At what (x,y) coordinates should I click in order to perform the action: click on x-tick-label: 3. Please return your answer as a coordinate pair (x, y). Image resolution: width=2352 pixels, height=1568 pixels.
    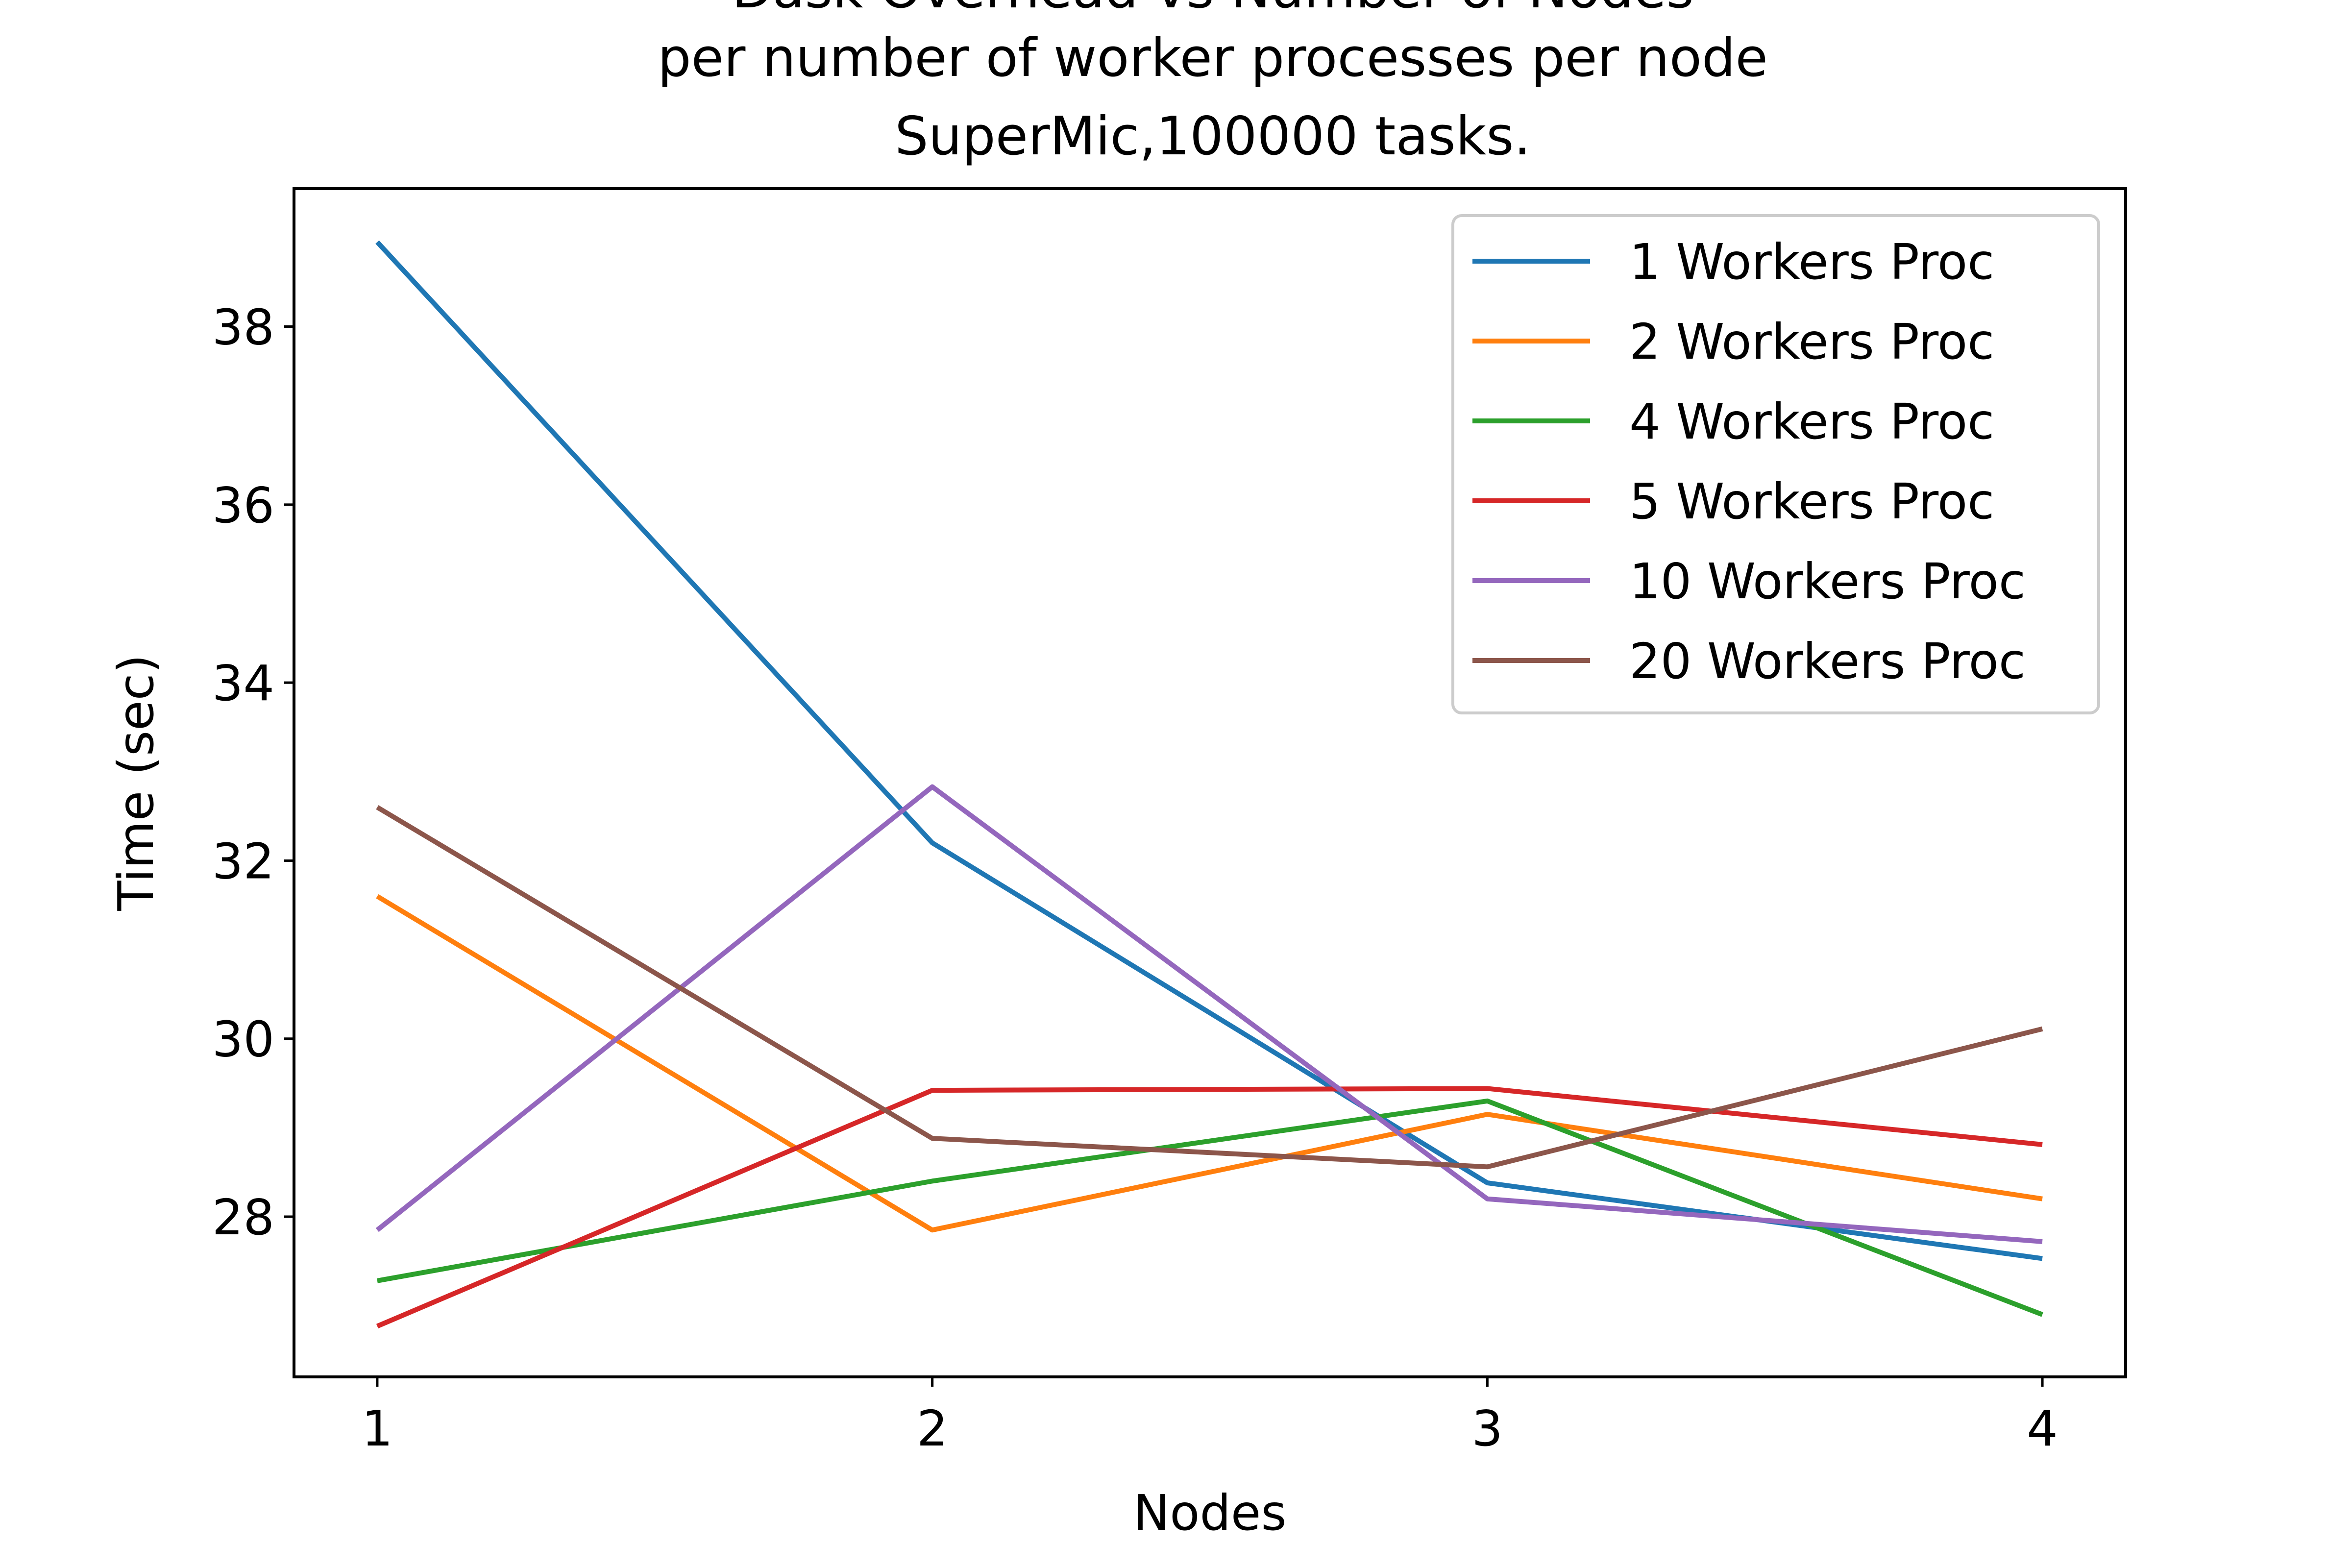
    Looking at the image, I should click on (1487, 1428).